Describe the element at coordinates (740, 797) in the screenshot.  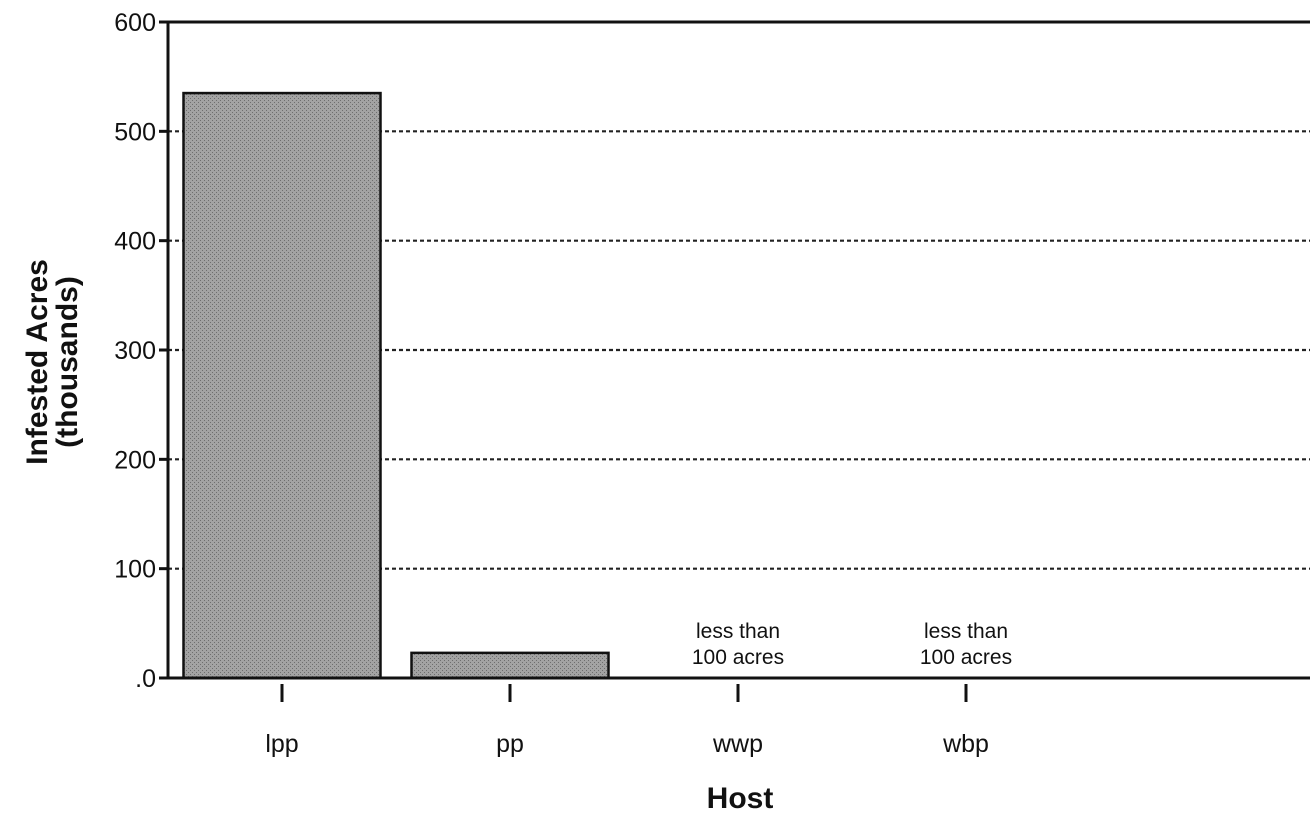
I see `x-axis-title: Host` at that location.